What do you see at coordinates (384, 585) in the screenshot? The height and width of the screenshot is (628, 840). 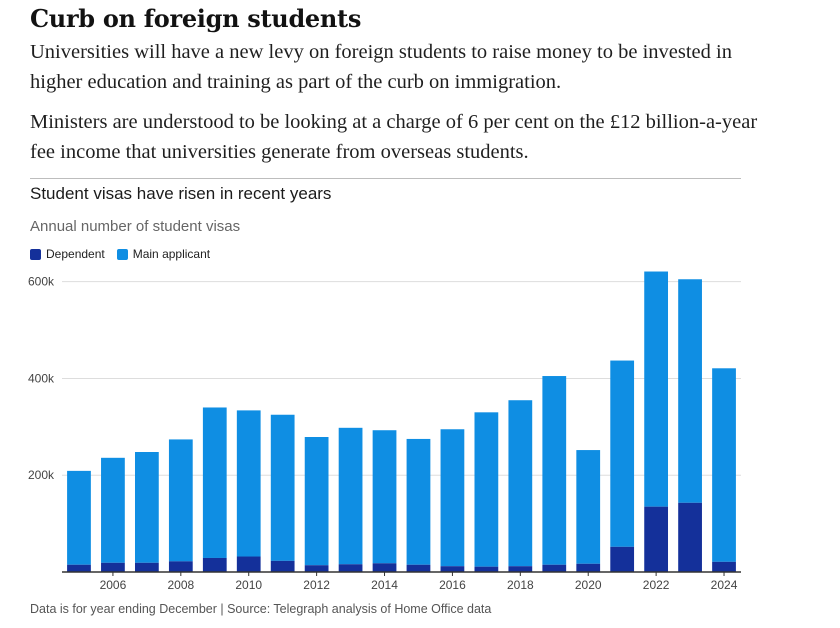 I see `x-tick-label: 2014` at bounding box center [384, 585].